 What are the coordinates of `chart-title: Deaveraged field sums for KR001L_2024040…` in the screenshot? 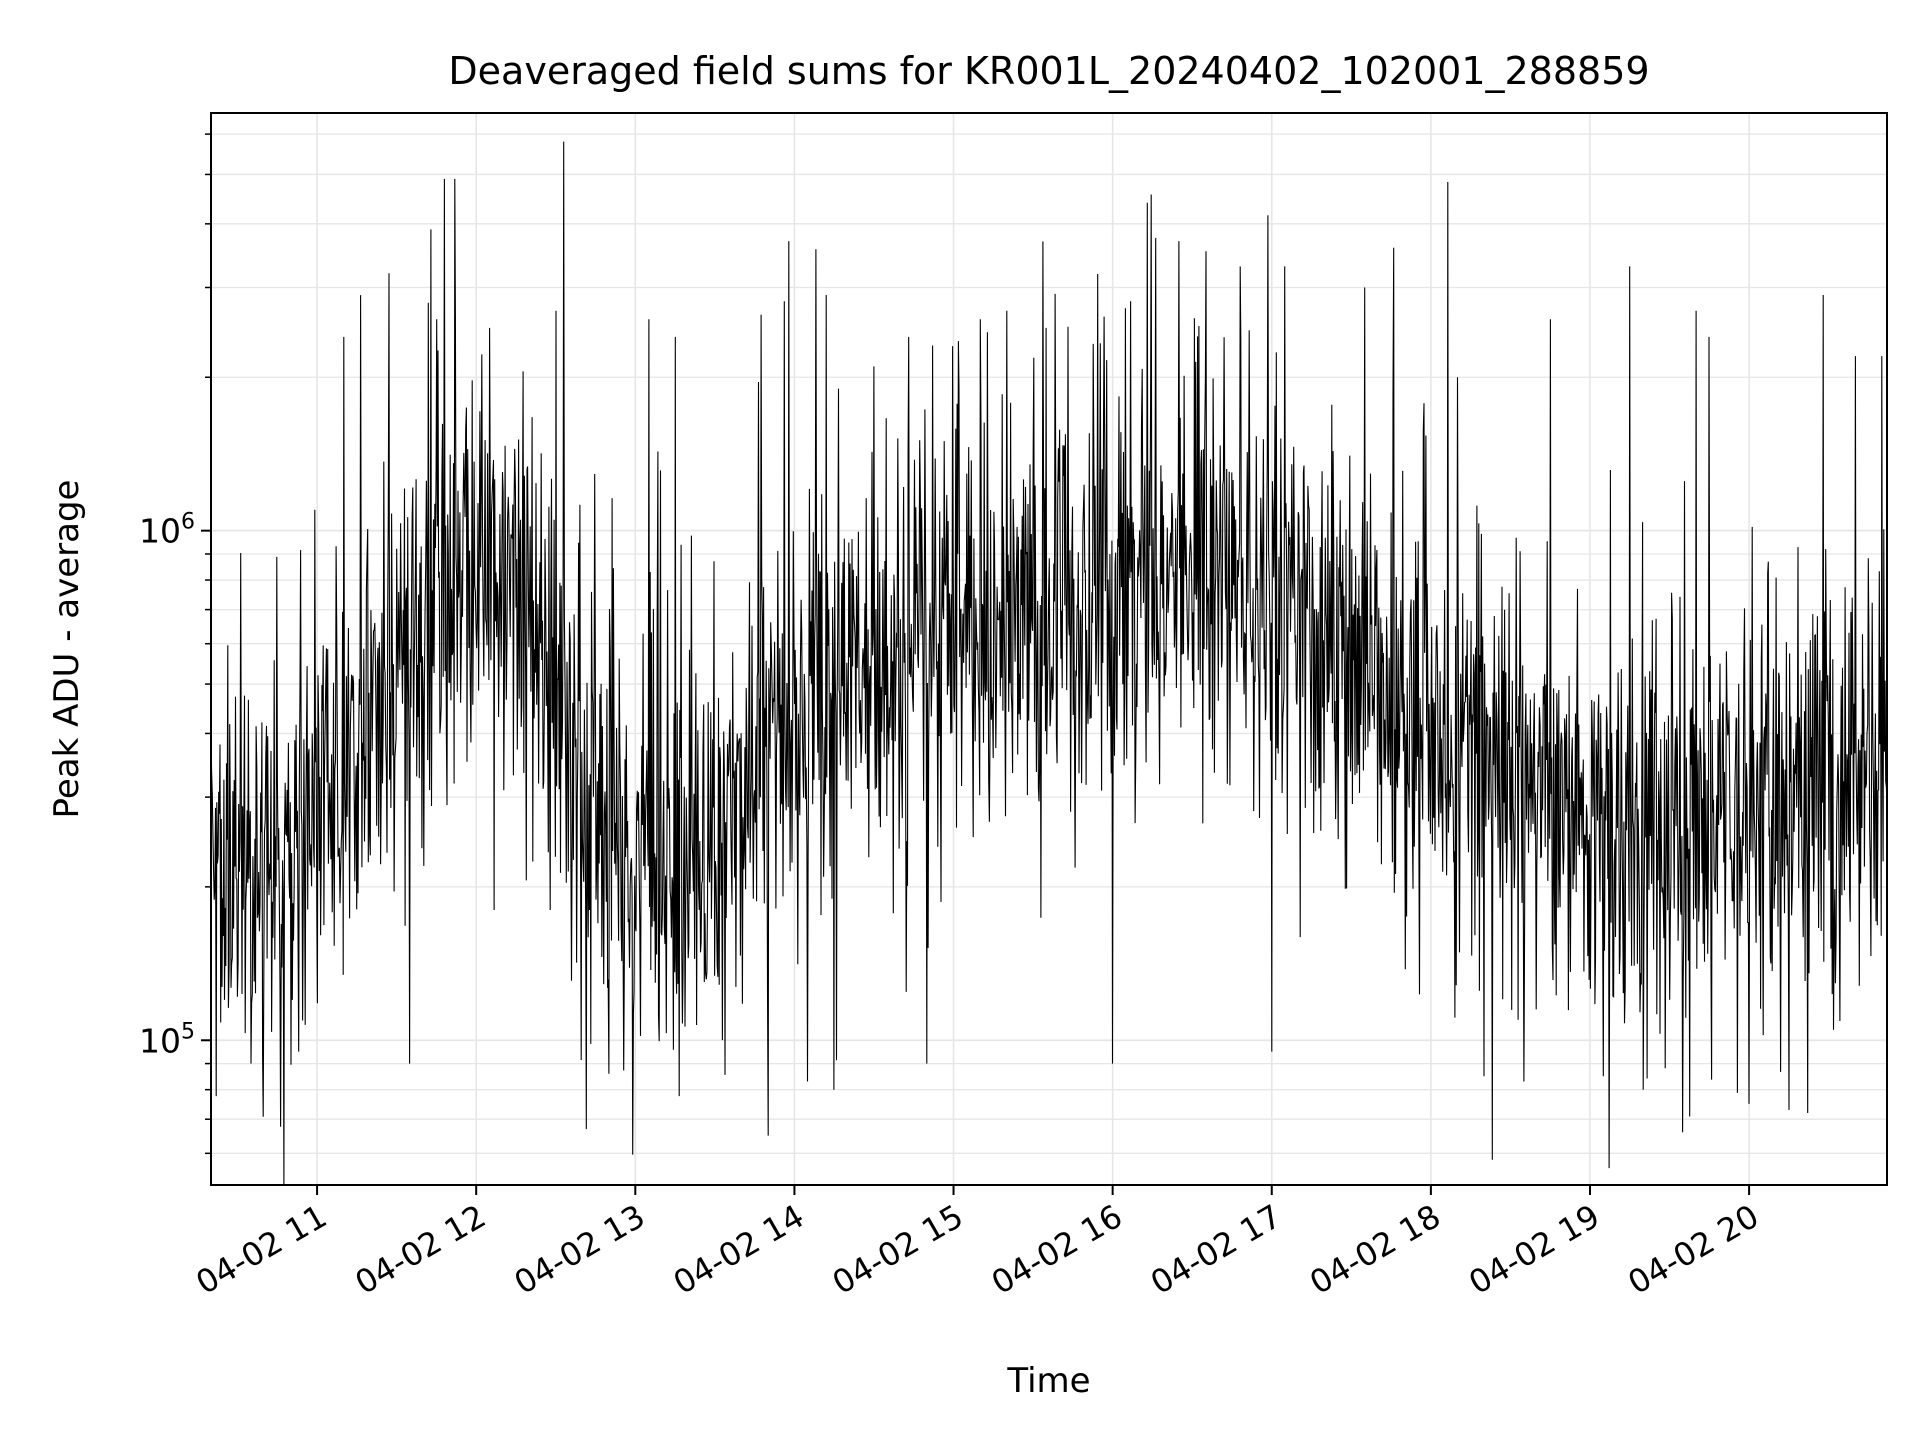 It's located at (1048, 71).